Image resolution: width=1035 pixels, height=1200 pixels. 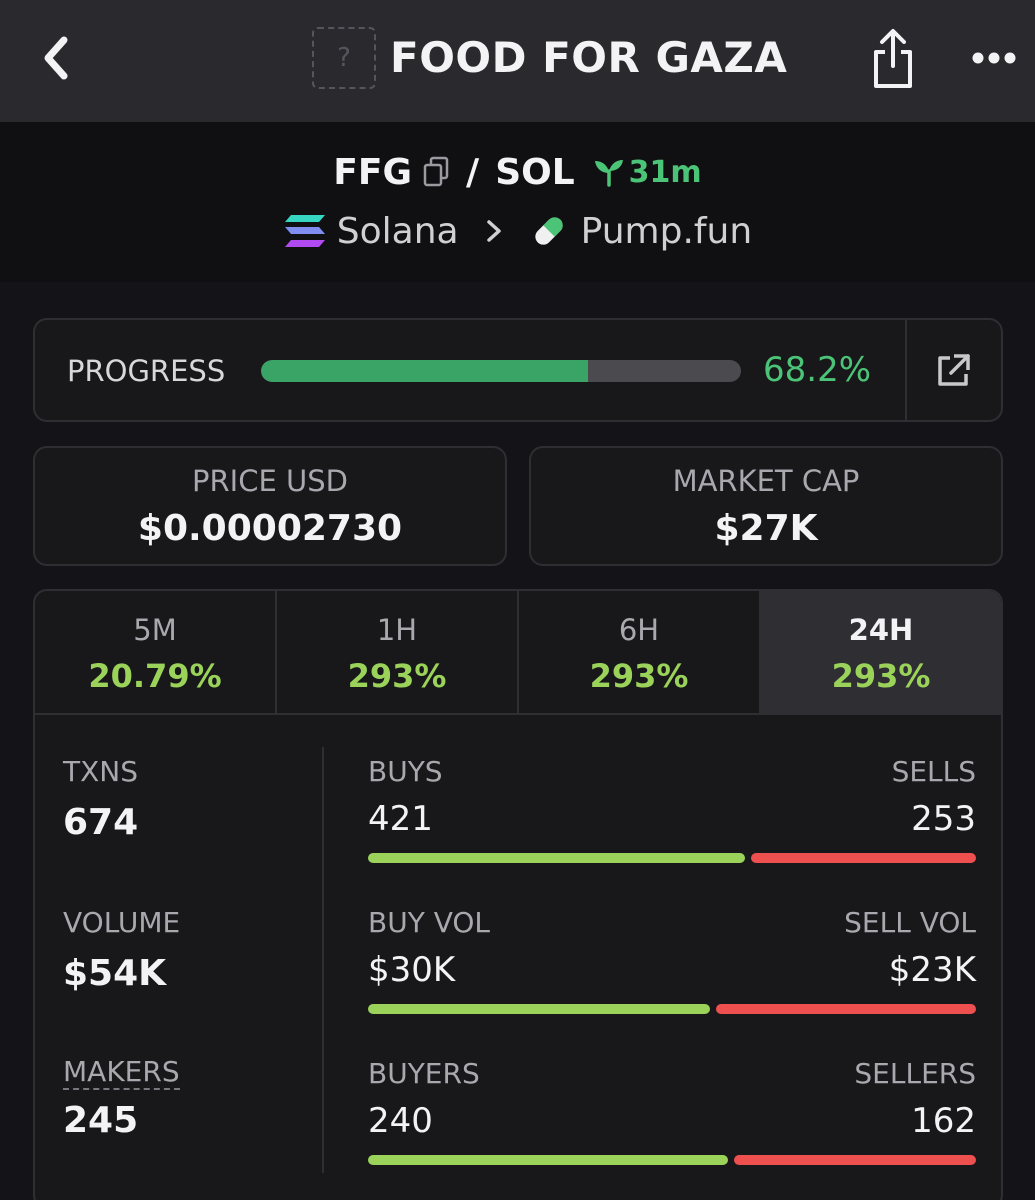 I want to click on progress-bar-fill, so click(x=425, y=371).